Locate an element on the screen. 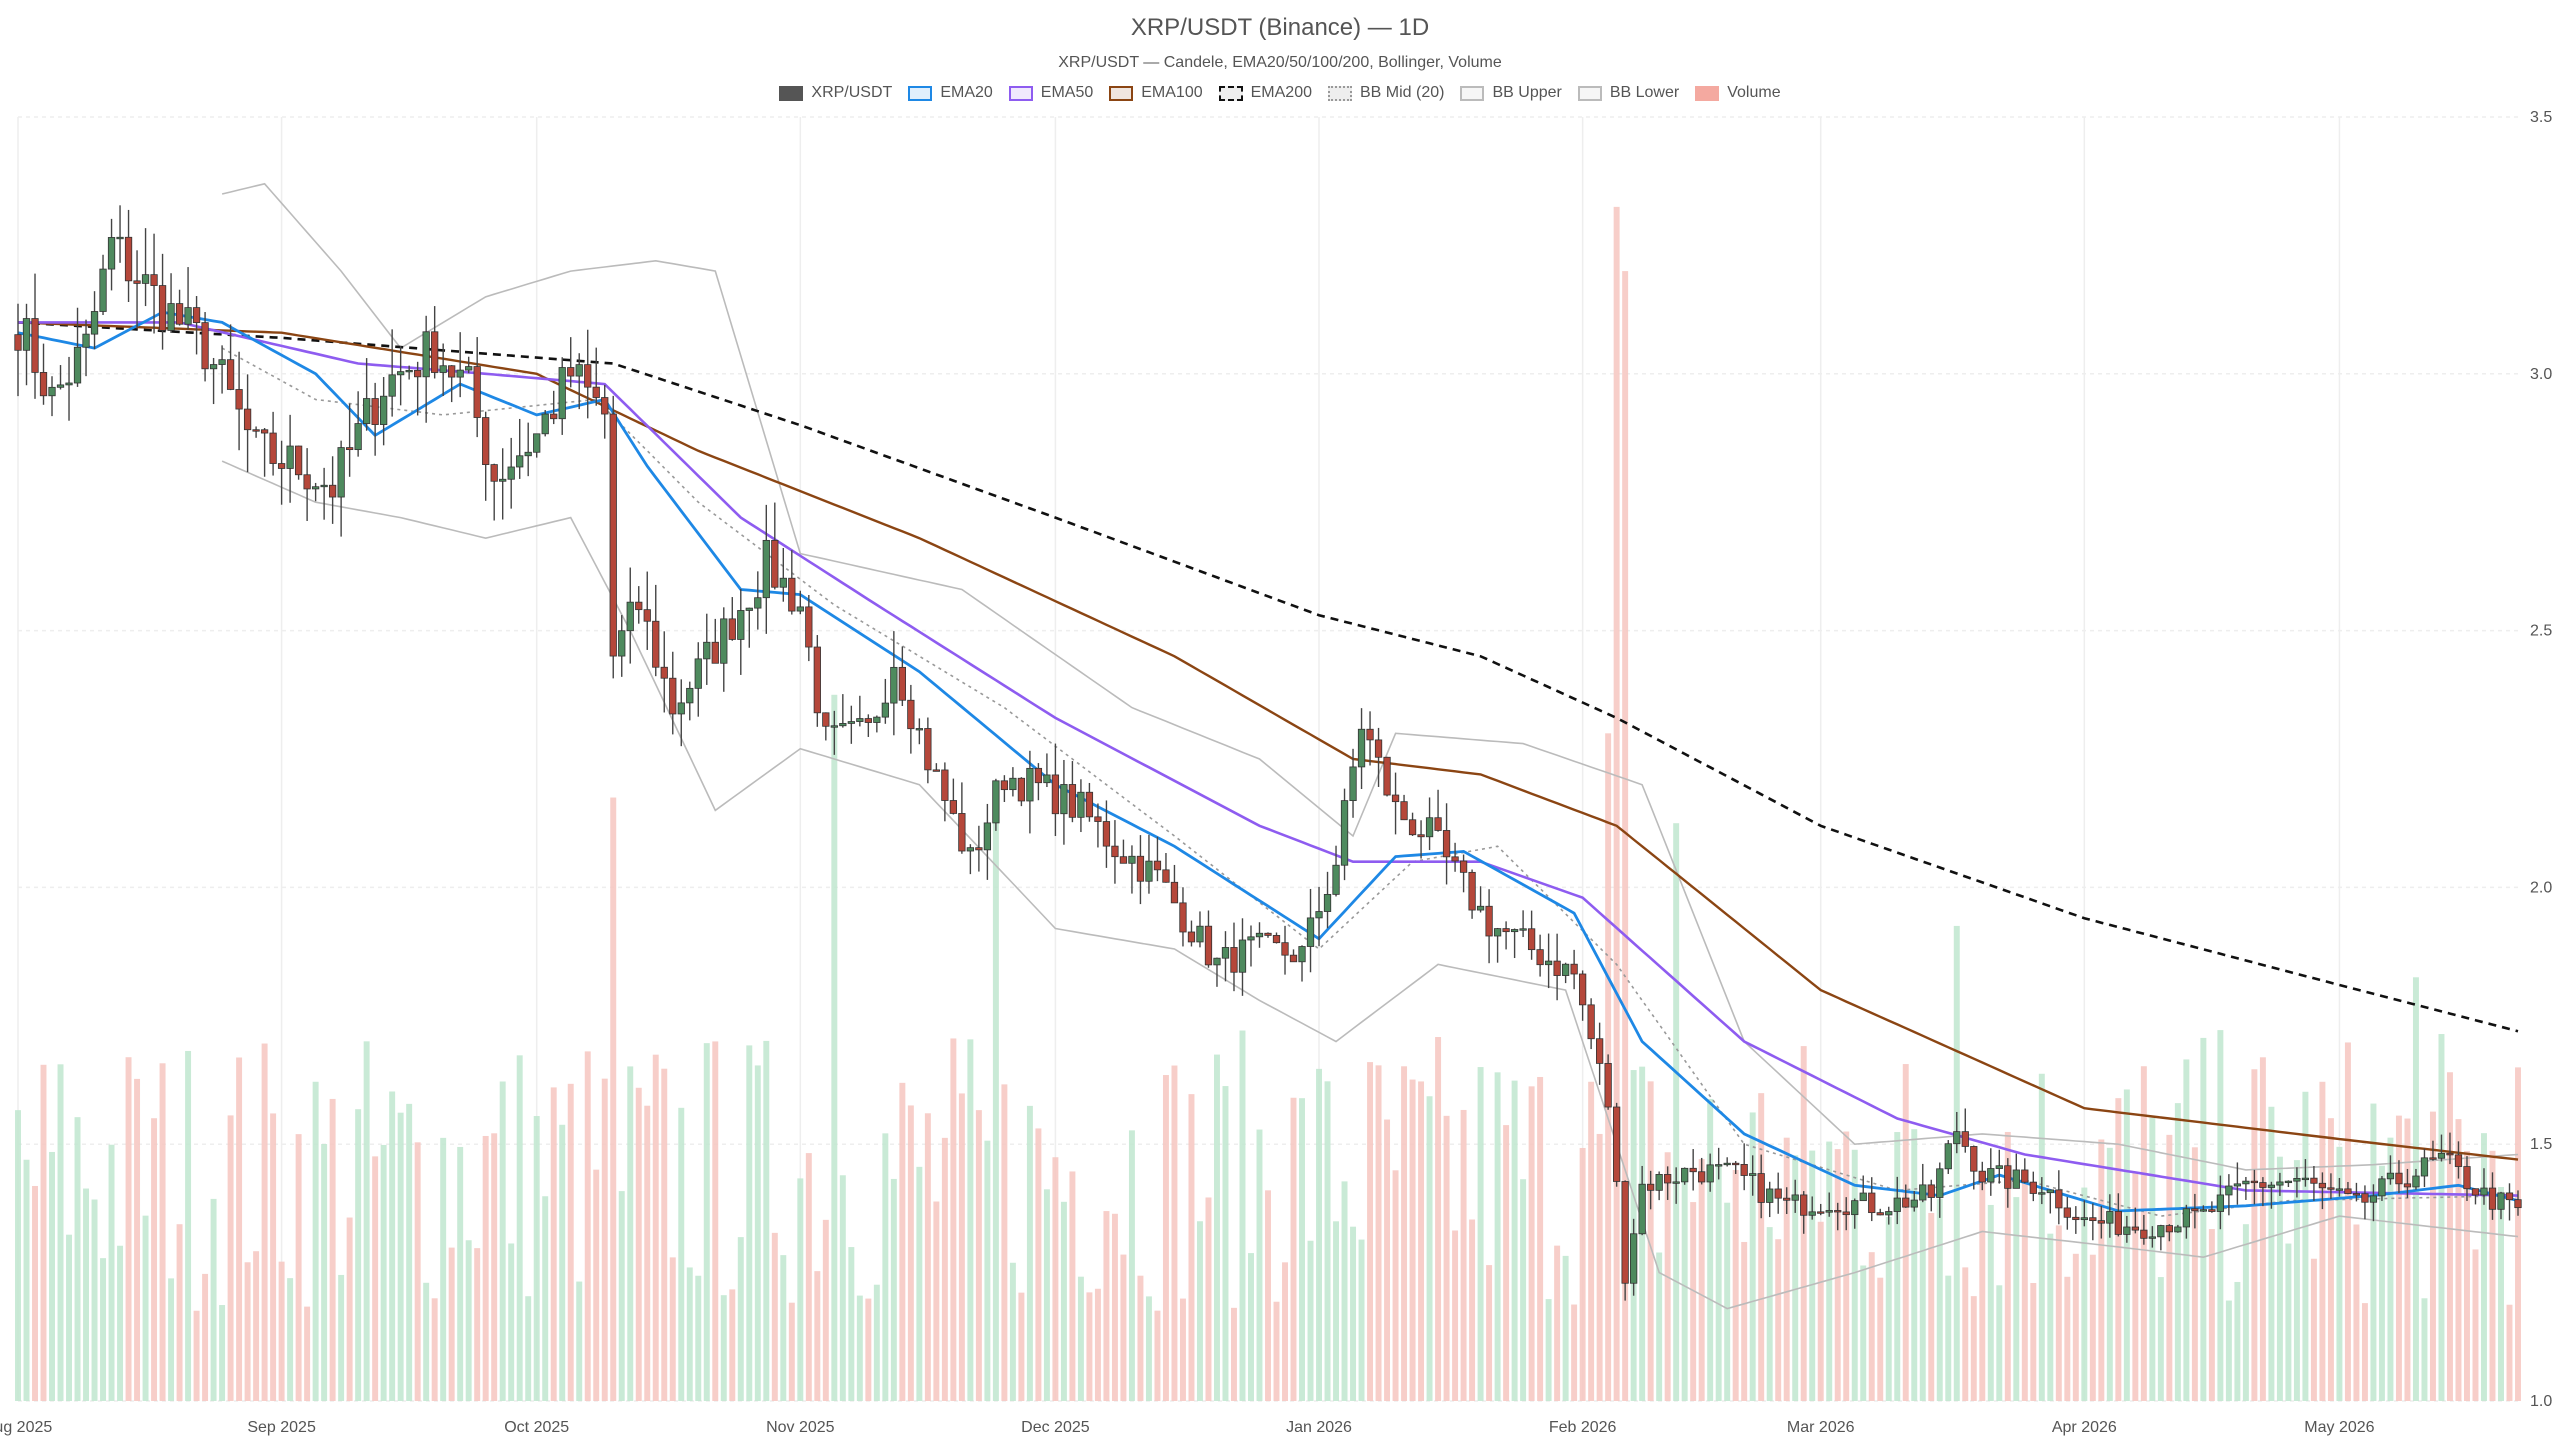 The height and width of the screenshot is (1440, 2560). legend-item: BB Upper is located at coordinates (1511, 93).